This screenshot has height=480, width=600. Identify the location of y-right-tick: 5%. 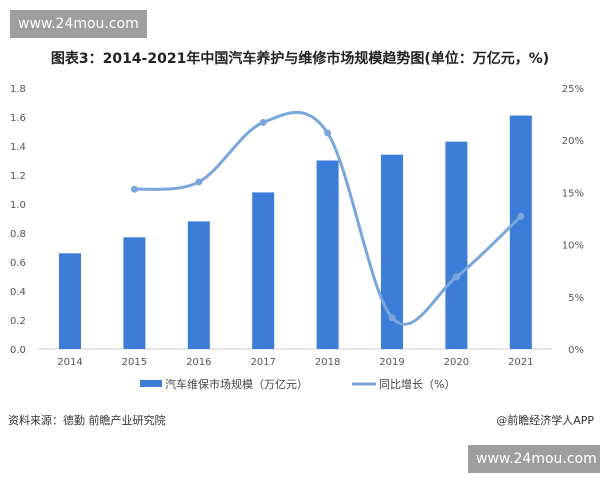
(576, 298).